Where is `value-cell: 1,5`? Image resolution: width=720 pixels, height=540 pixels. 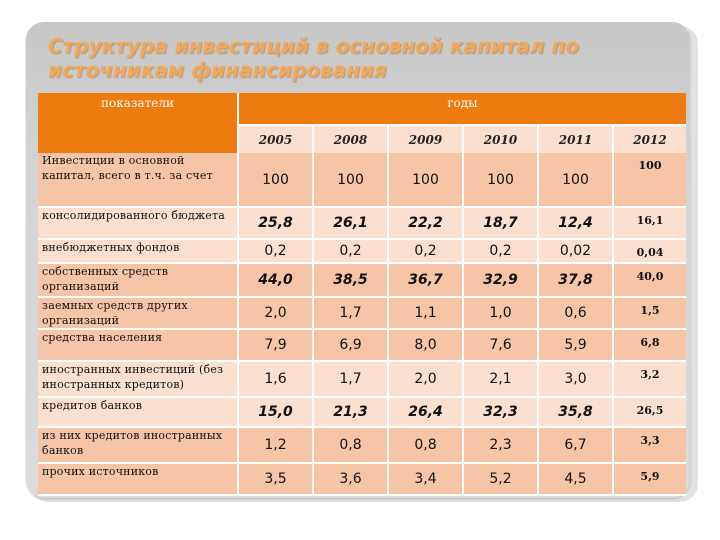
value-cell: 1,5 is located at coordinates (649, 313).